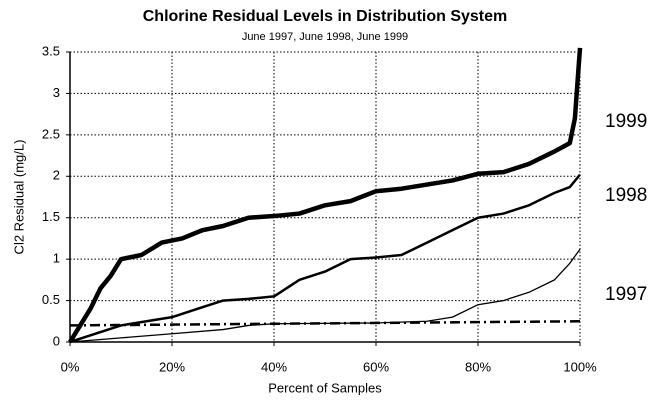  Describe the element at coordinates (51, 299) in the screenshot. I see `y-tick-label: 0.5` at that location.